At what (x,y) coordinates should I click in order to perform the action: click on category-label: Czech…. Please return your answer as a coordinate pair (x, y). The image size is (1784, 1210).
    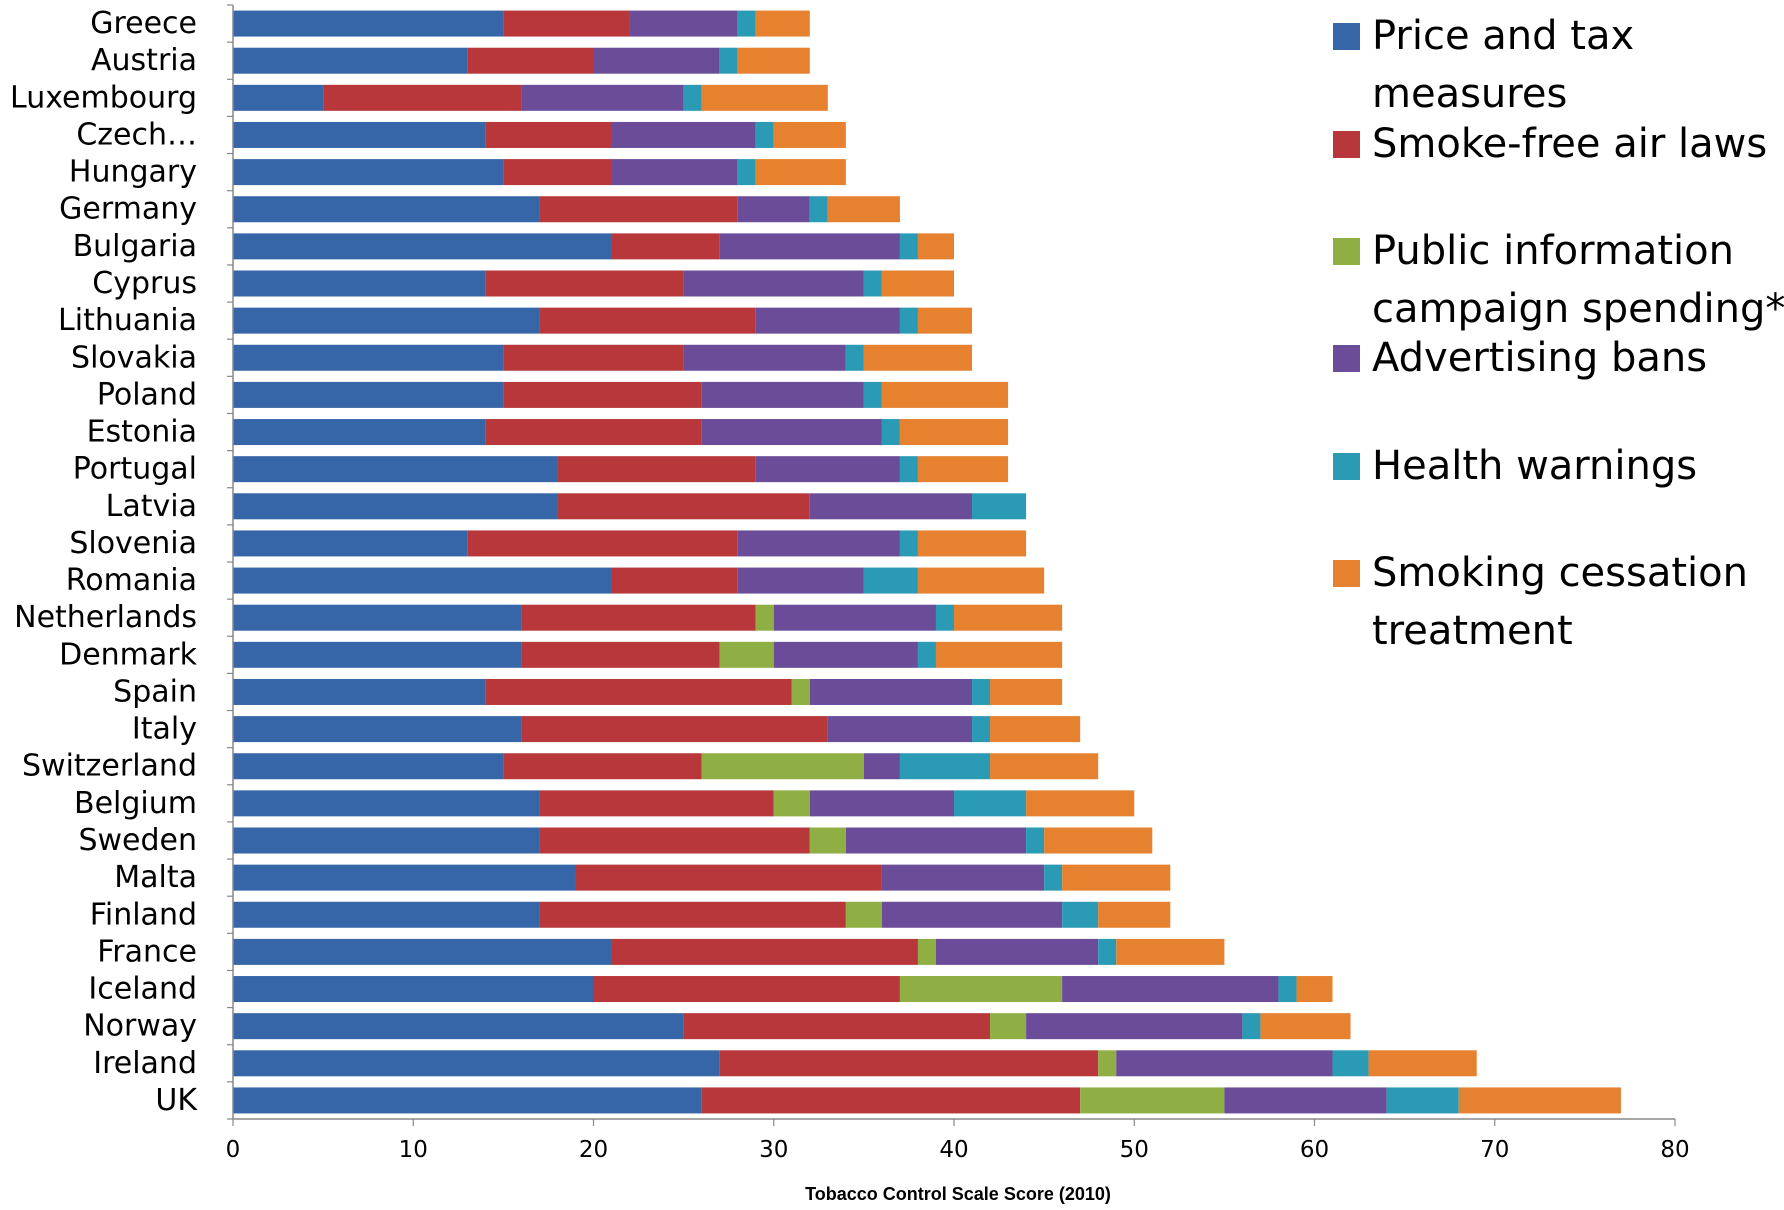
    Looking at the image, I should click on (136, 134).